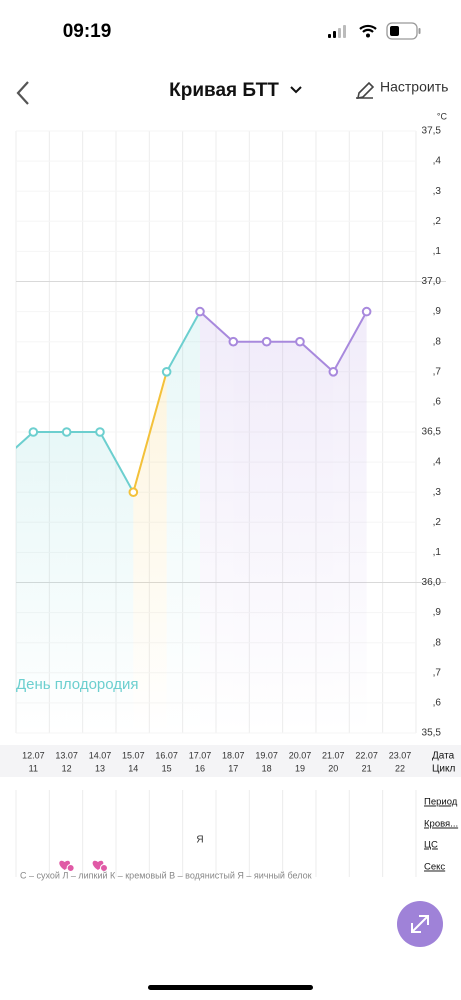 The height and width of the screenshot is (1000, 461). What do you see at coordinates (296, 90) in the screenshot?
I see `title-chevron` at bounding box center [296, 90].